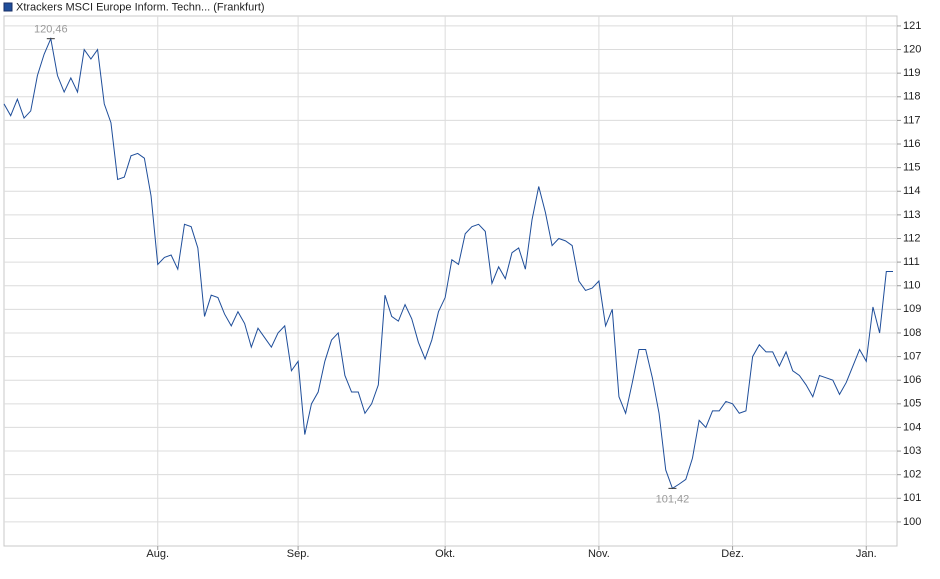  What do you see at coordinates (911, 262) in the screenshot?
I see `y-tick-label: 111` at bounding box center [911, 262].